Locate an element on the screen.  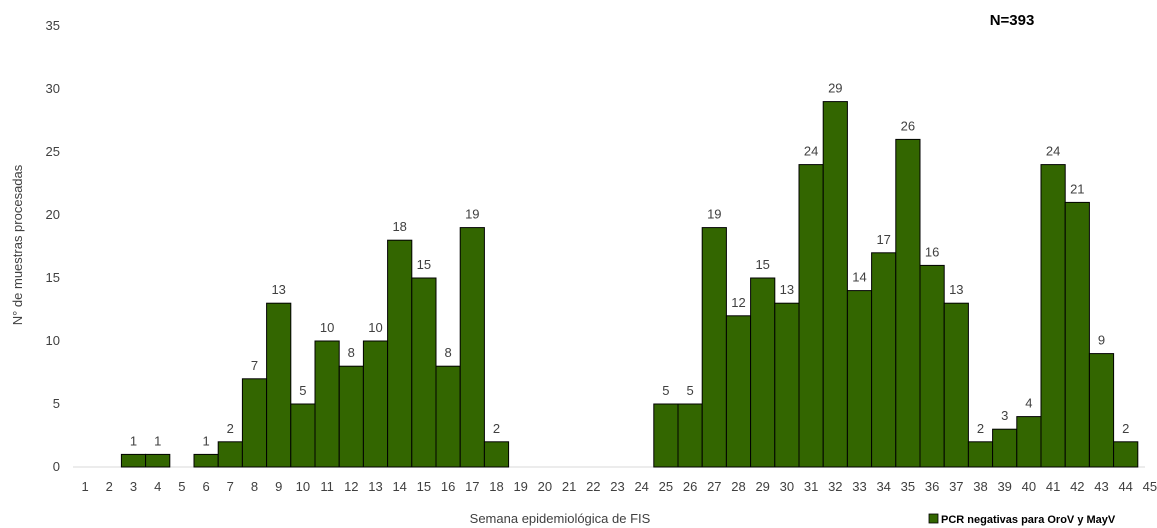
data-label: 17 is located at coordinates (883, 239).